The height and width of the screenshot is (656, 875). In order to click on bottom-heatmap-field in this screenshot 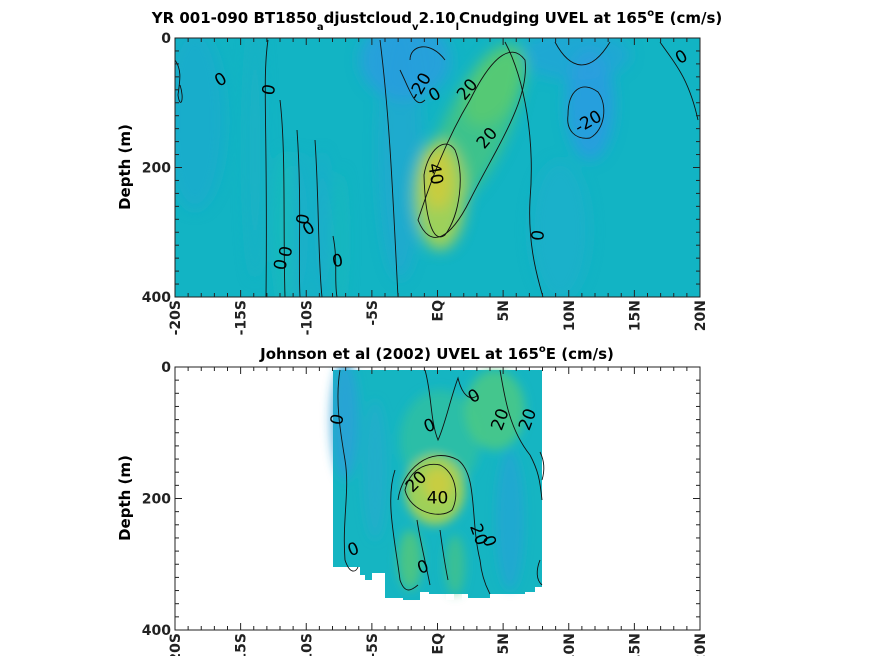, I will do `click(436, 487)`.